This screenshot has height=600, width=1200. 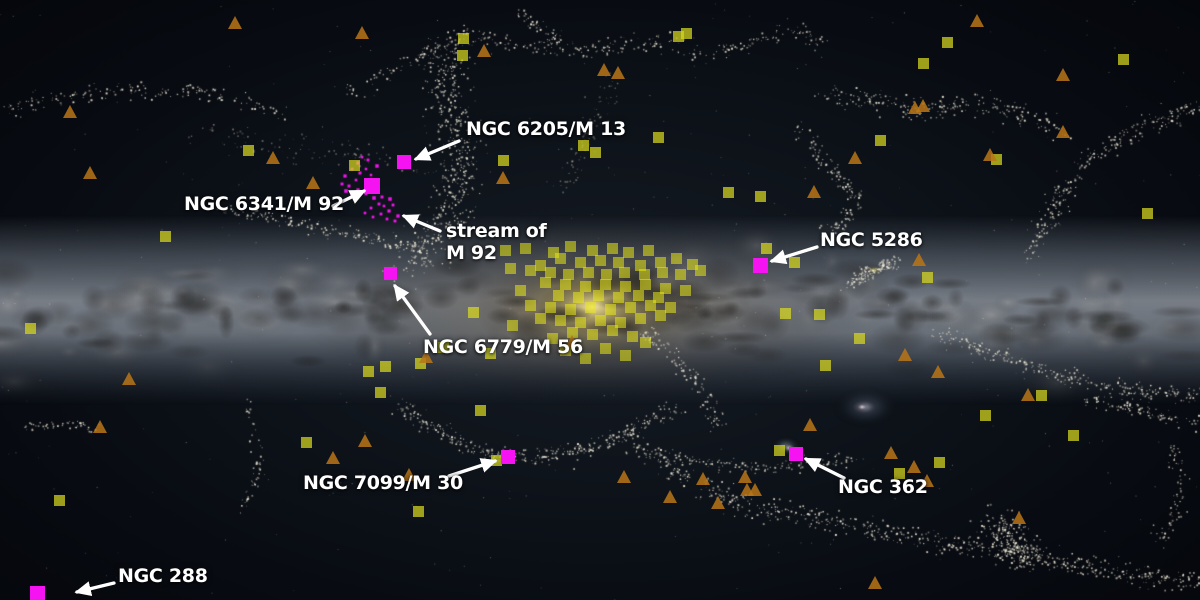 I want to click on cluster-label-ngc-5286: NGC 5286, so click(x=871, y=240).